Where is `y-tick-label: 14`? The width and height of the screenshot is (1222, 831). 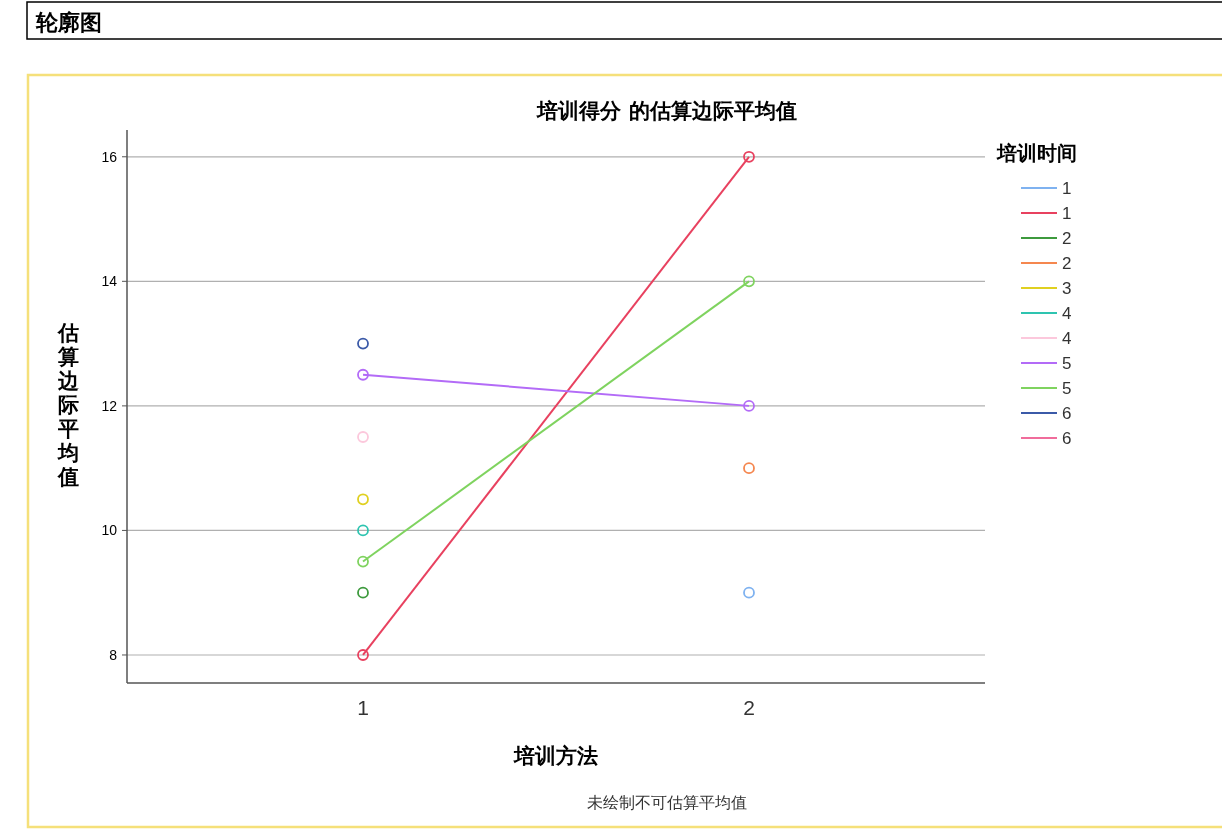 y-tick-label: 14 is located at coordinates (109, 281).